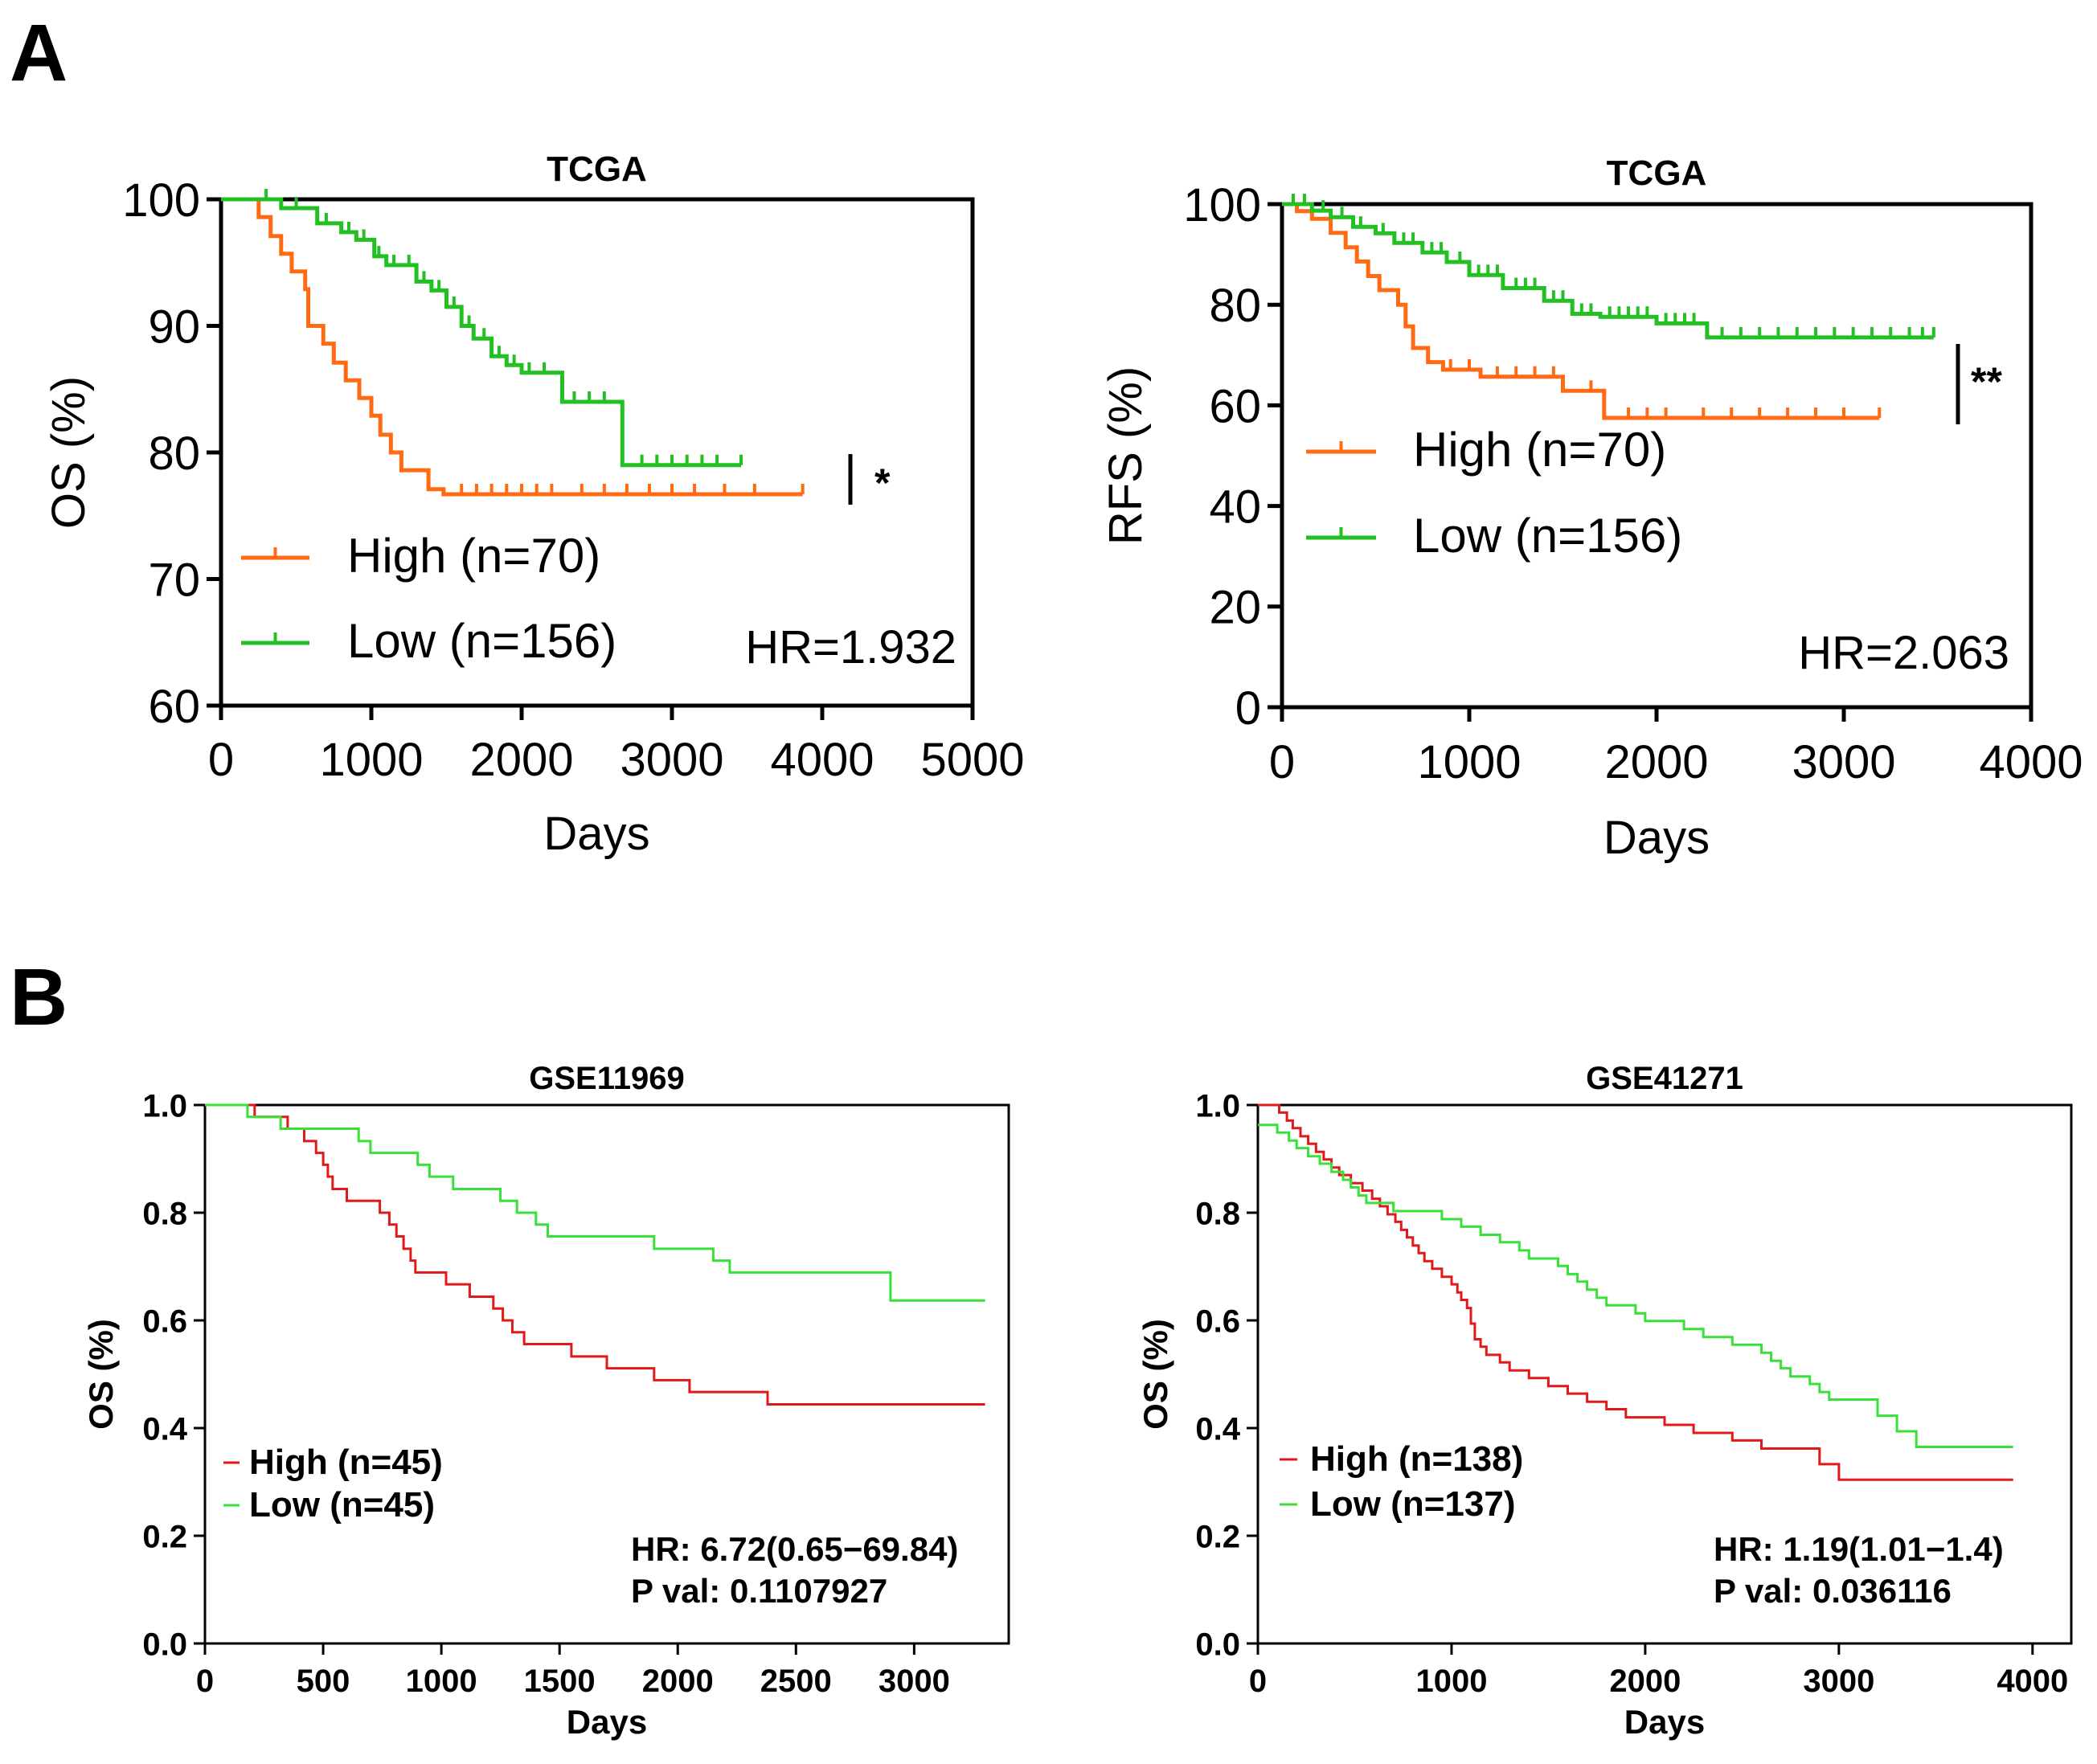 This screenshot has width=2097, height=1764. What do you see at coordinates (323, 1681) in the screenshot?
I see `x-tick-label: 500` at bounding box center [323, 1681].